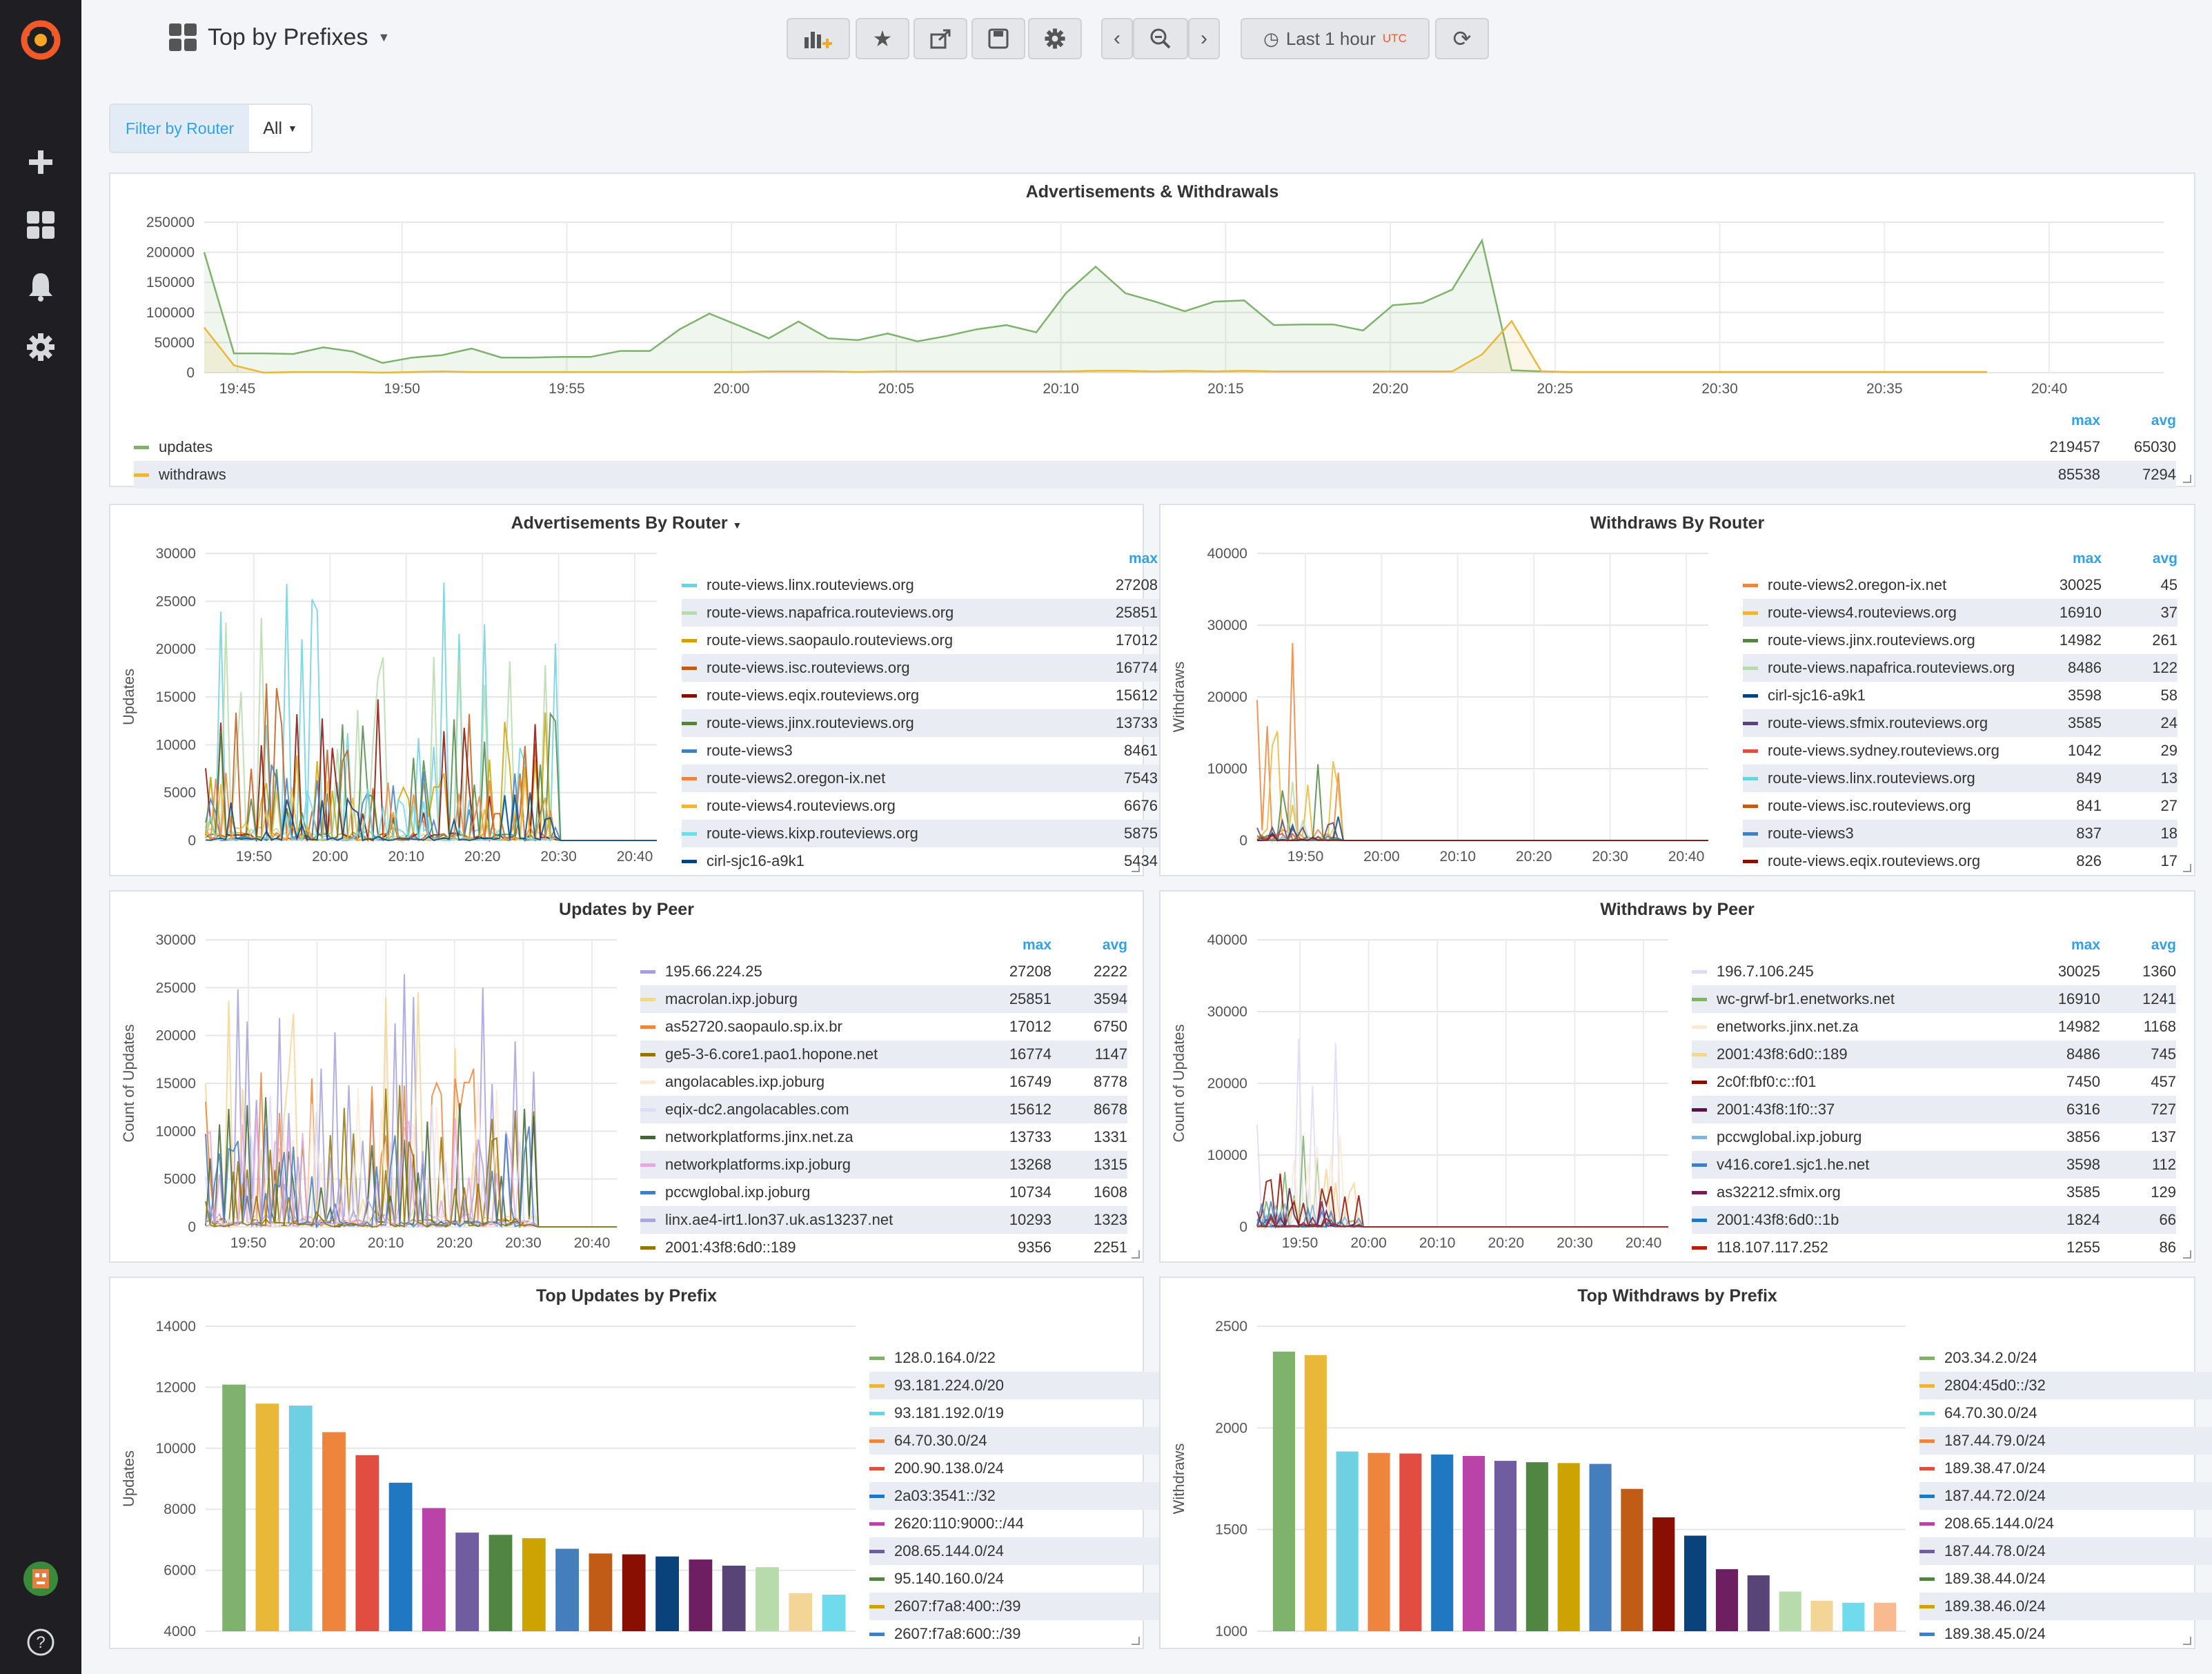 Image resolution: width=2212 pixels, height=1674 pixels. I want to click on legend-item: route-views.isc.routeviews.org16774484, so click(958, 668).